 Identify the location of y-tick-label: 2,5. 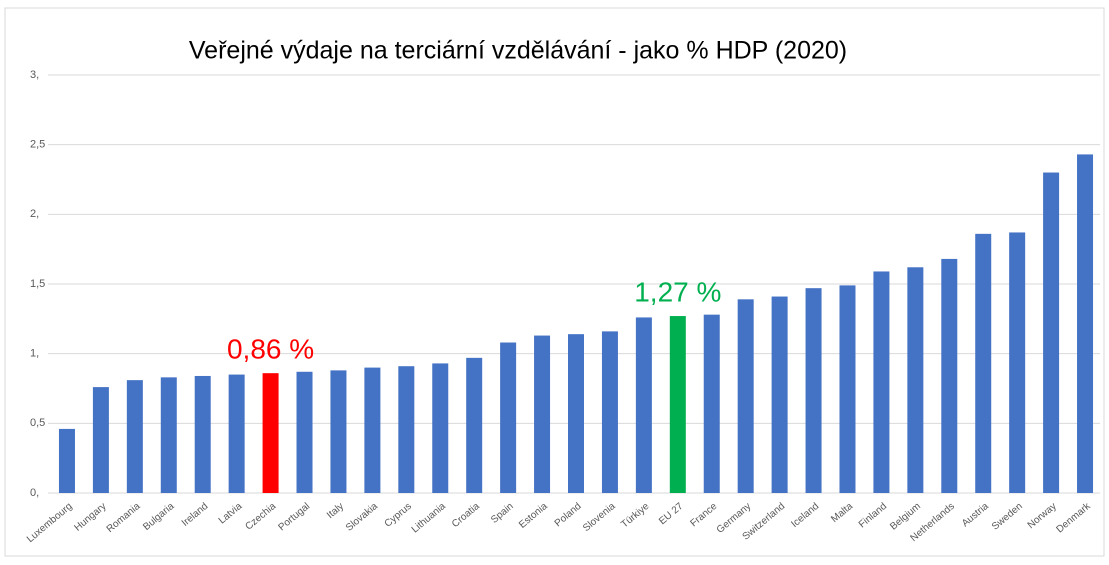
(37, 145).